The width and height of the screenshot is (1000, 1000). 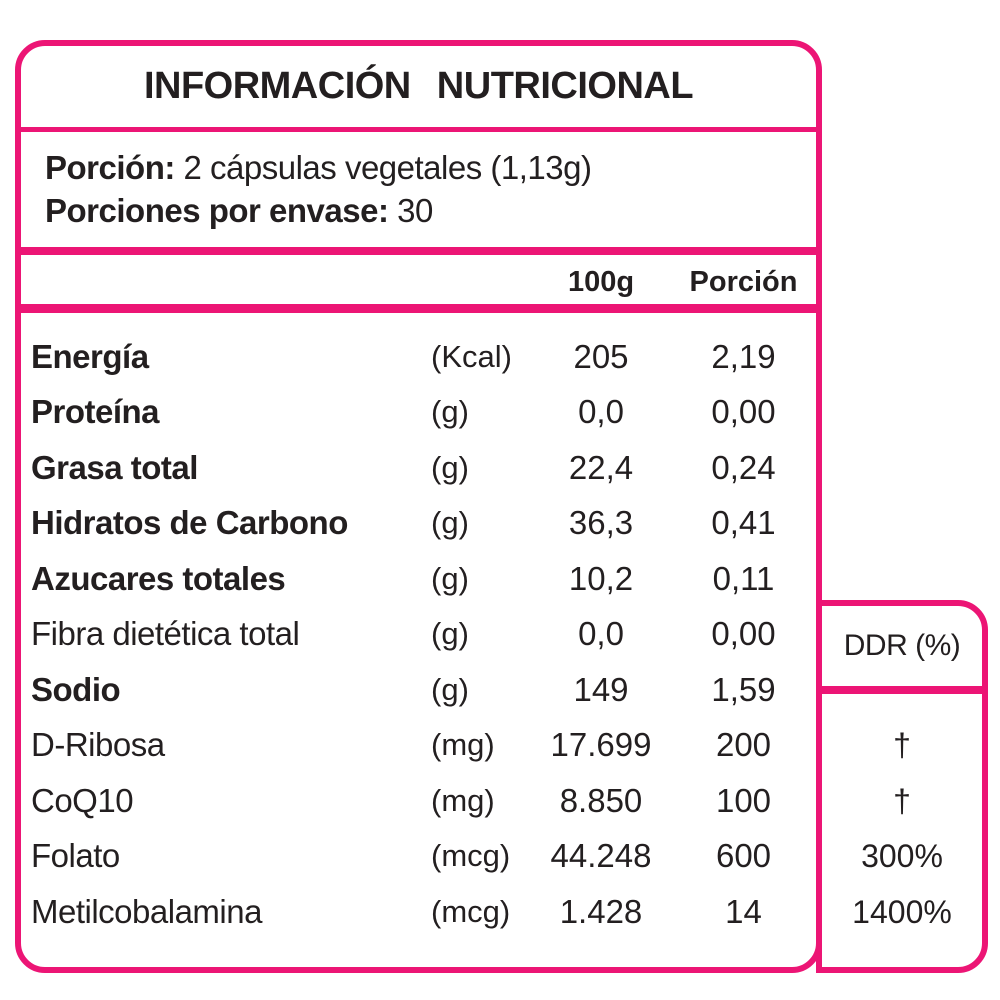 What do you see at coordinates (418, 468) in the screenshot?
I see `table-row: Grasa total (g) 22,4 0,24` at bounding box center [418, 468].